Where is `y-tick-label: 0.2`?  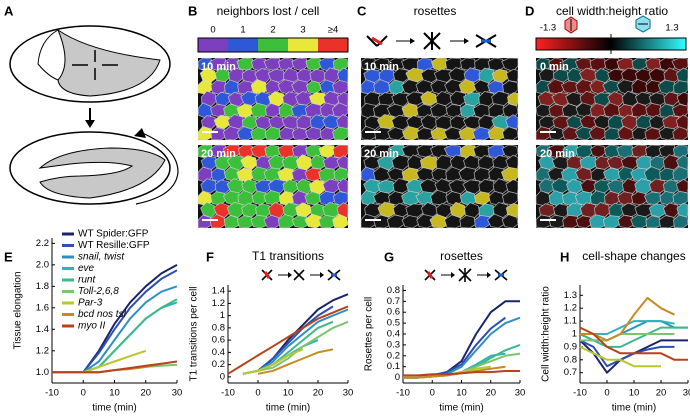 y-tick-label: 0.2 is located at coordinates (393, 355).